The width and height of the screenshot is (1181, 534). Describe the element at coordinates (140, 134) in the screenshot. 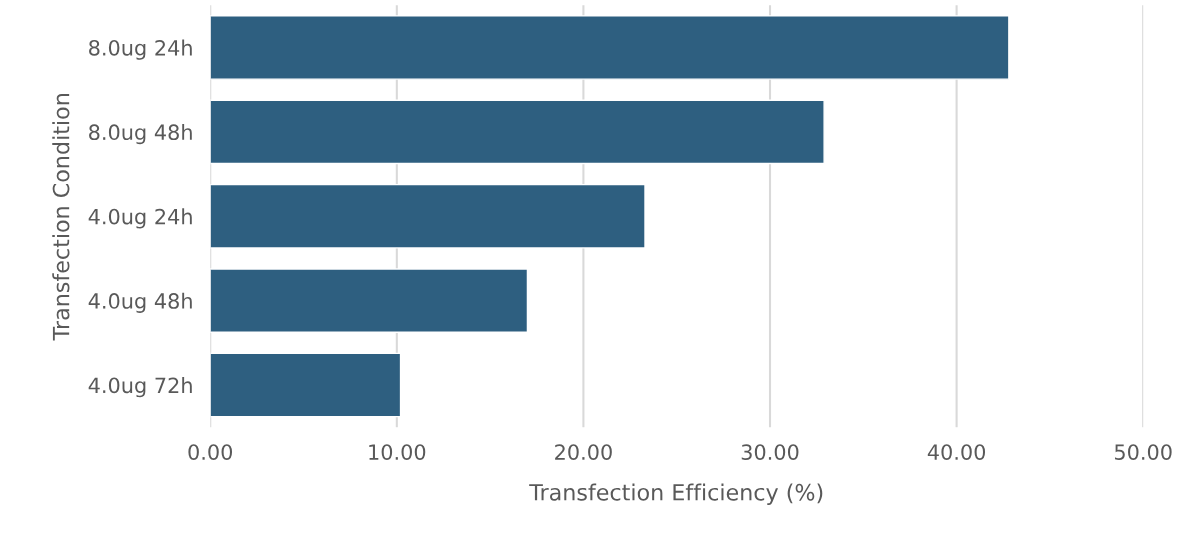

I see `y-tick-label: 8.0ug 48h` at that location.